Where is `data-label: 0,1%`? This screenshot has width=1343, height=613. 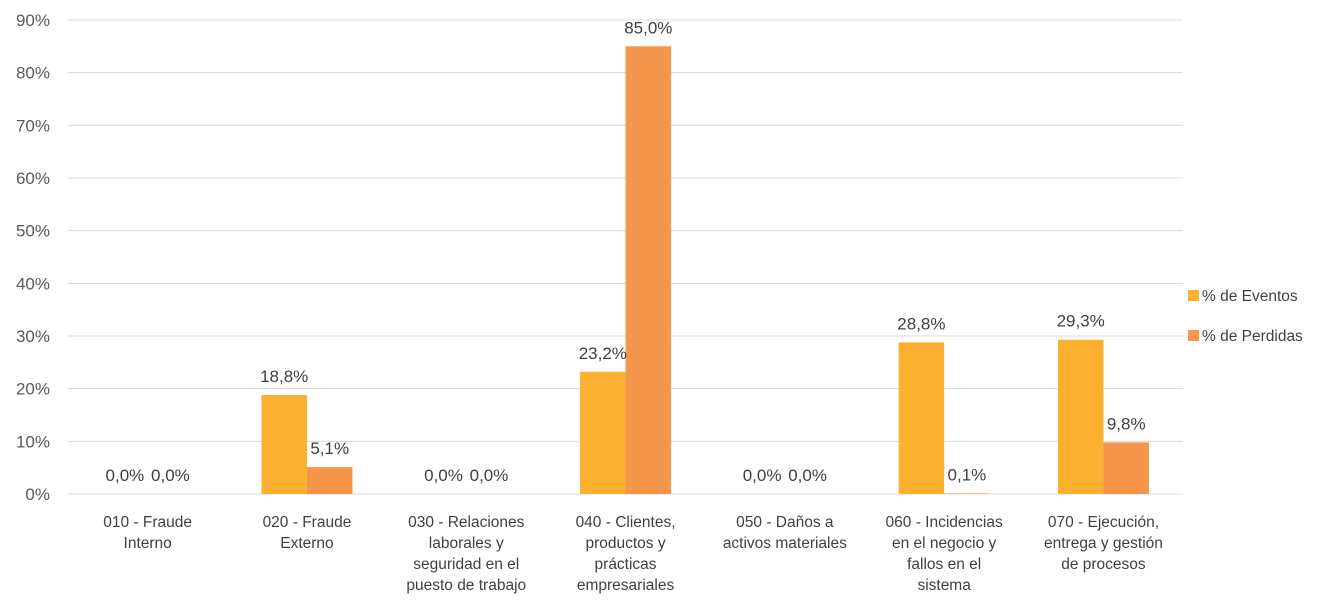 data-label: 0,1% is located at coordinates (967, 474).